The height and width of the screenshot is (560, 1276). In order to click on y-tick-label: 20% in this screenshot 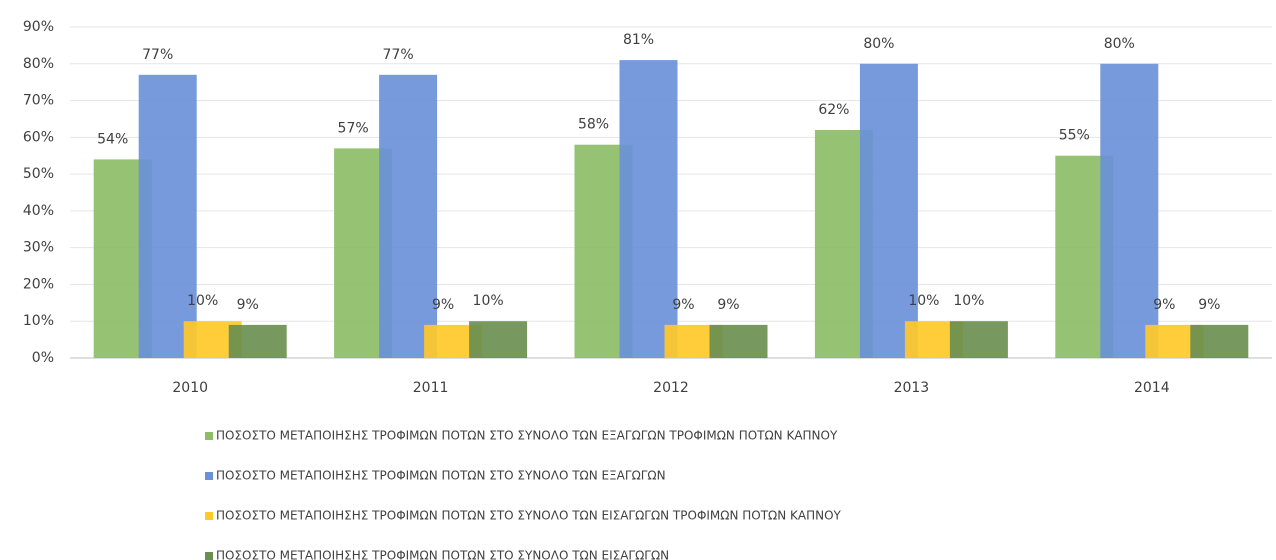, I will do `click(38, 284)`.